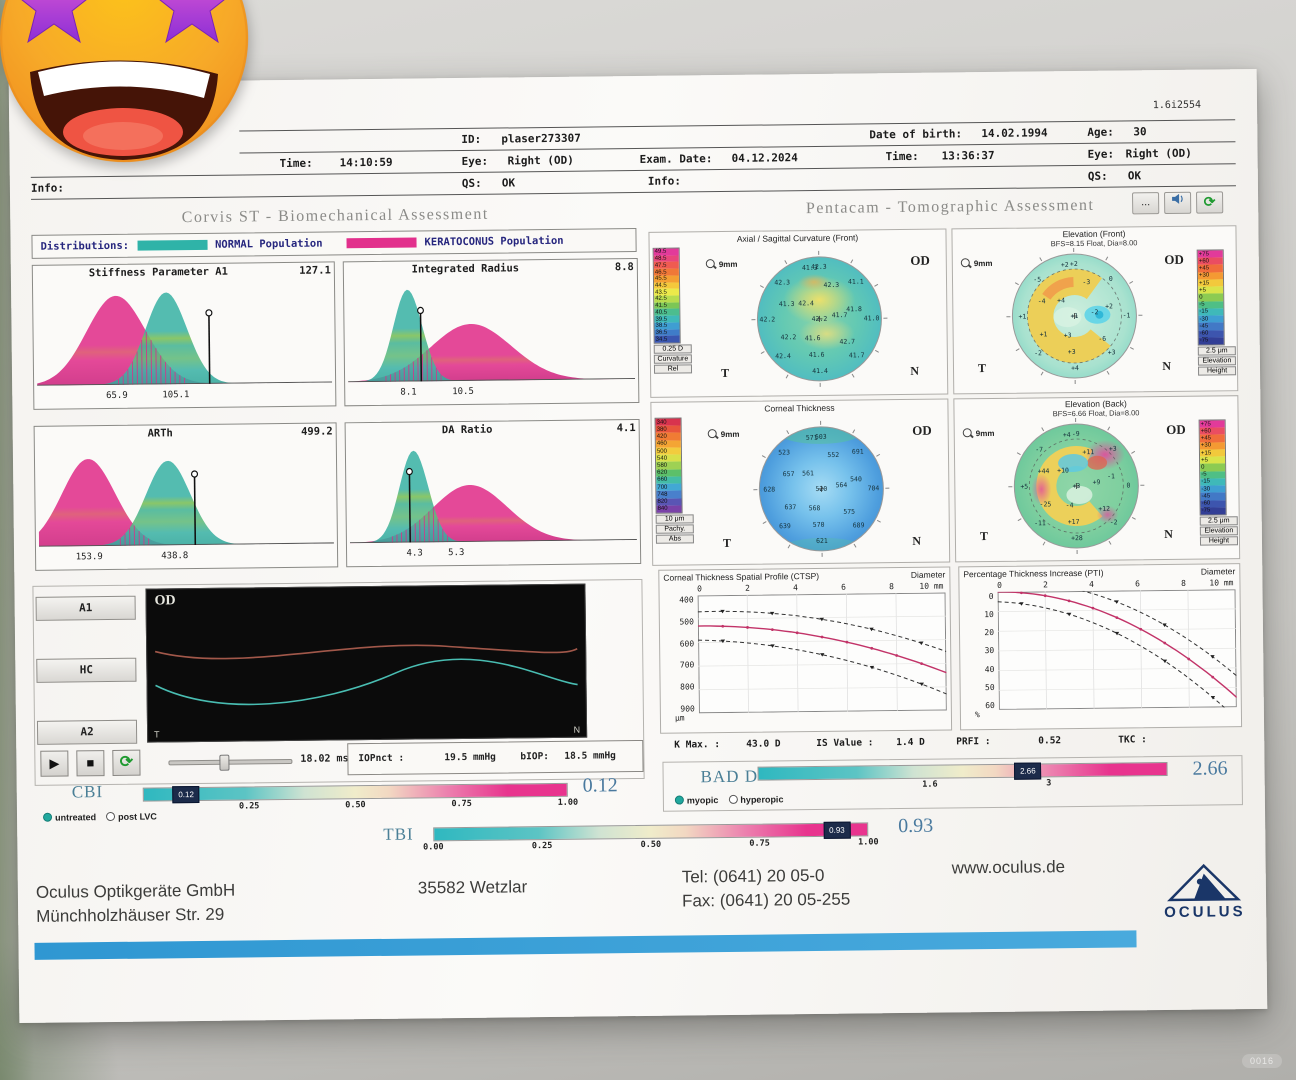 Image resolution: width=1296 pixels, height=1080 pixels. Describe the element at coordinates (991, 596) in the screenshot. I see `y-tick: 0` at that location.